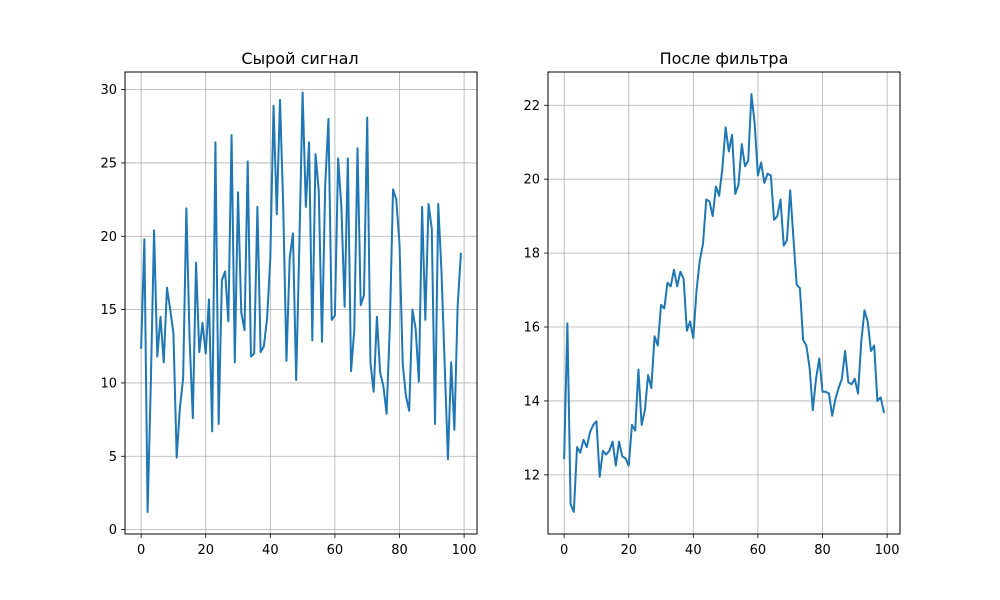  What do you see at coordinates (724, 58) in the screenshot?
I see `filtered-signal-title: После фильтра` at bounding box center [724, 58].